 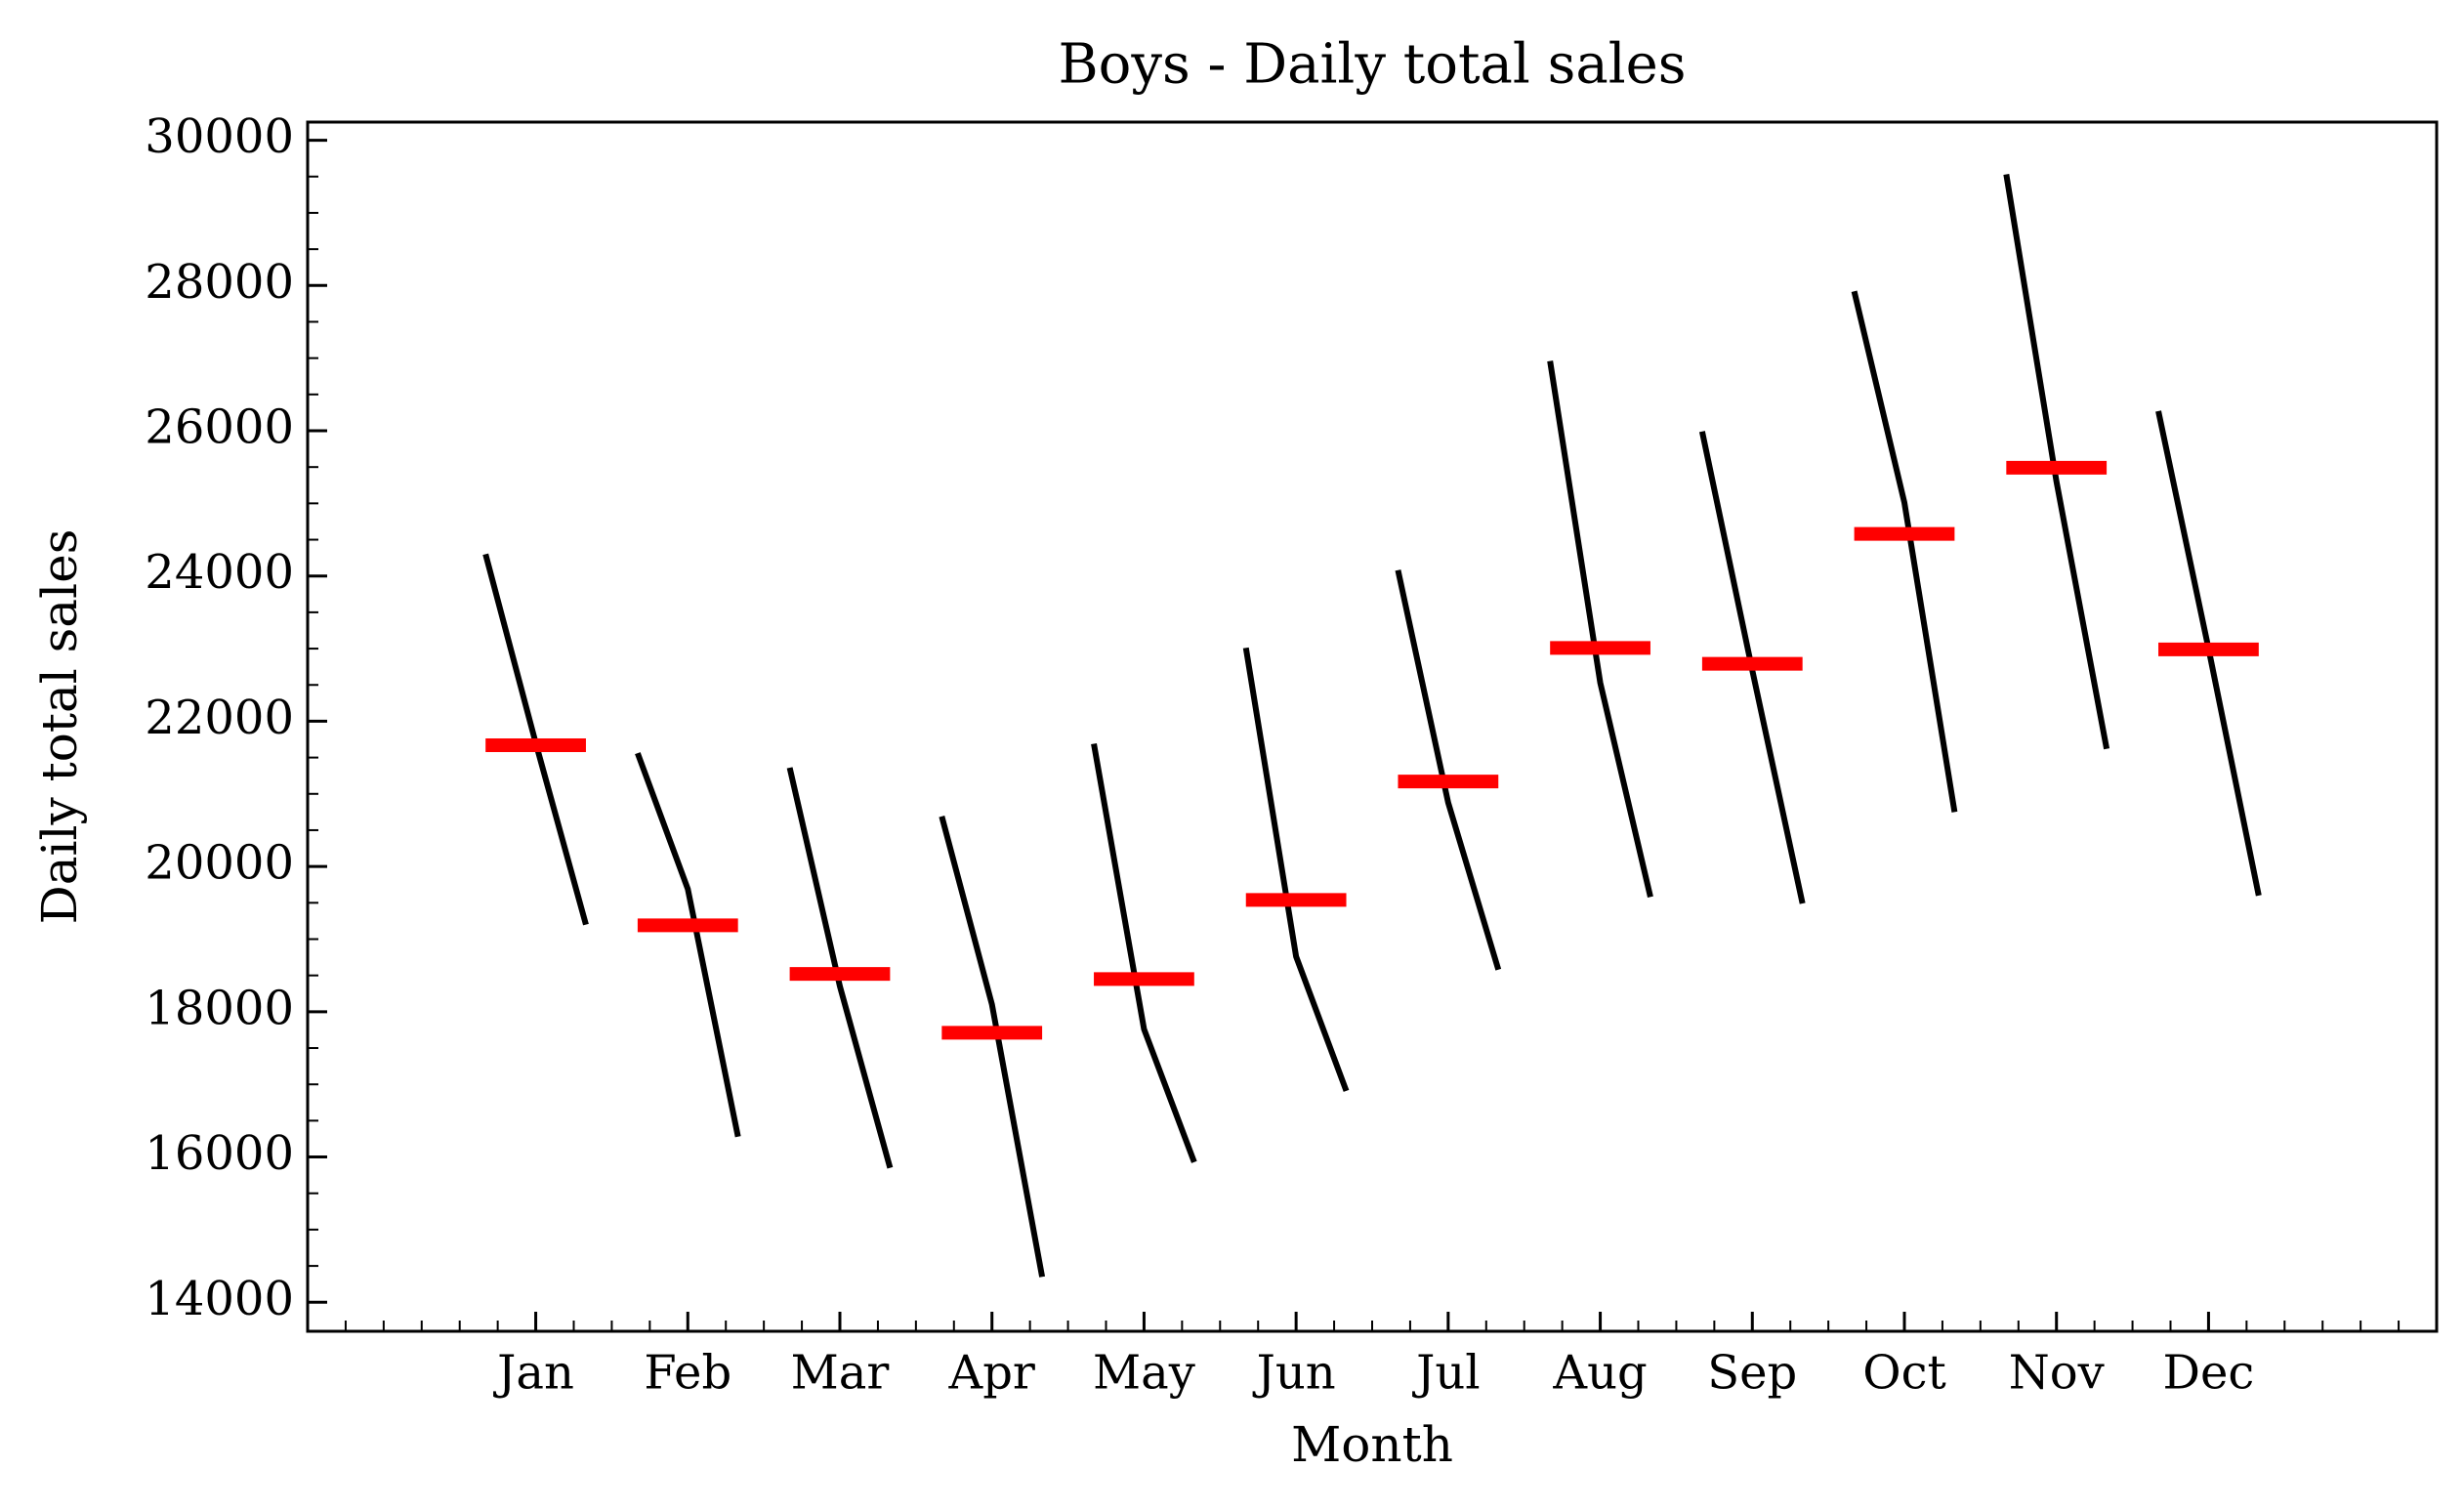 What do you see at coordinates (60, 727) in the screenshot?
I see `y-axis-label: Daily total sales` at bounding box center [60, 727].